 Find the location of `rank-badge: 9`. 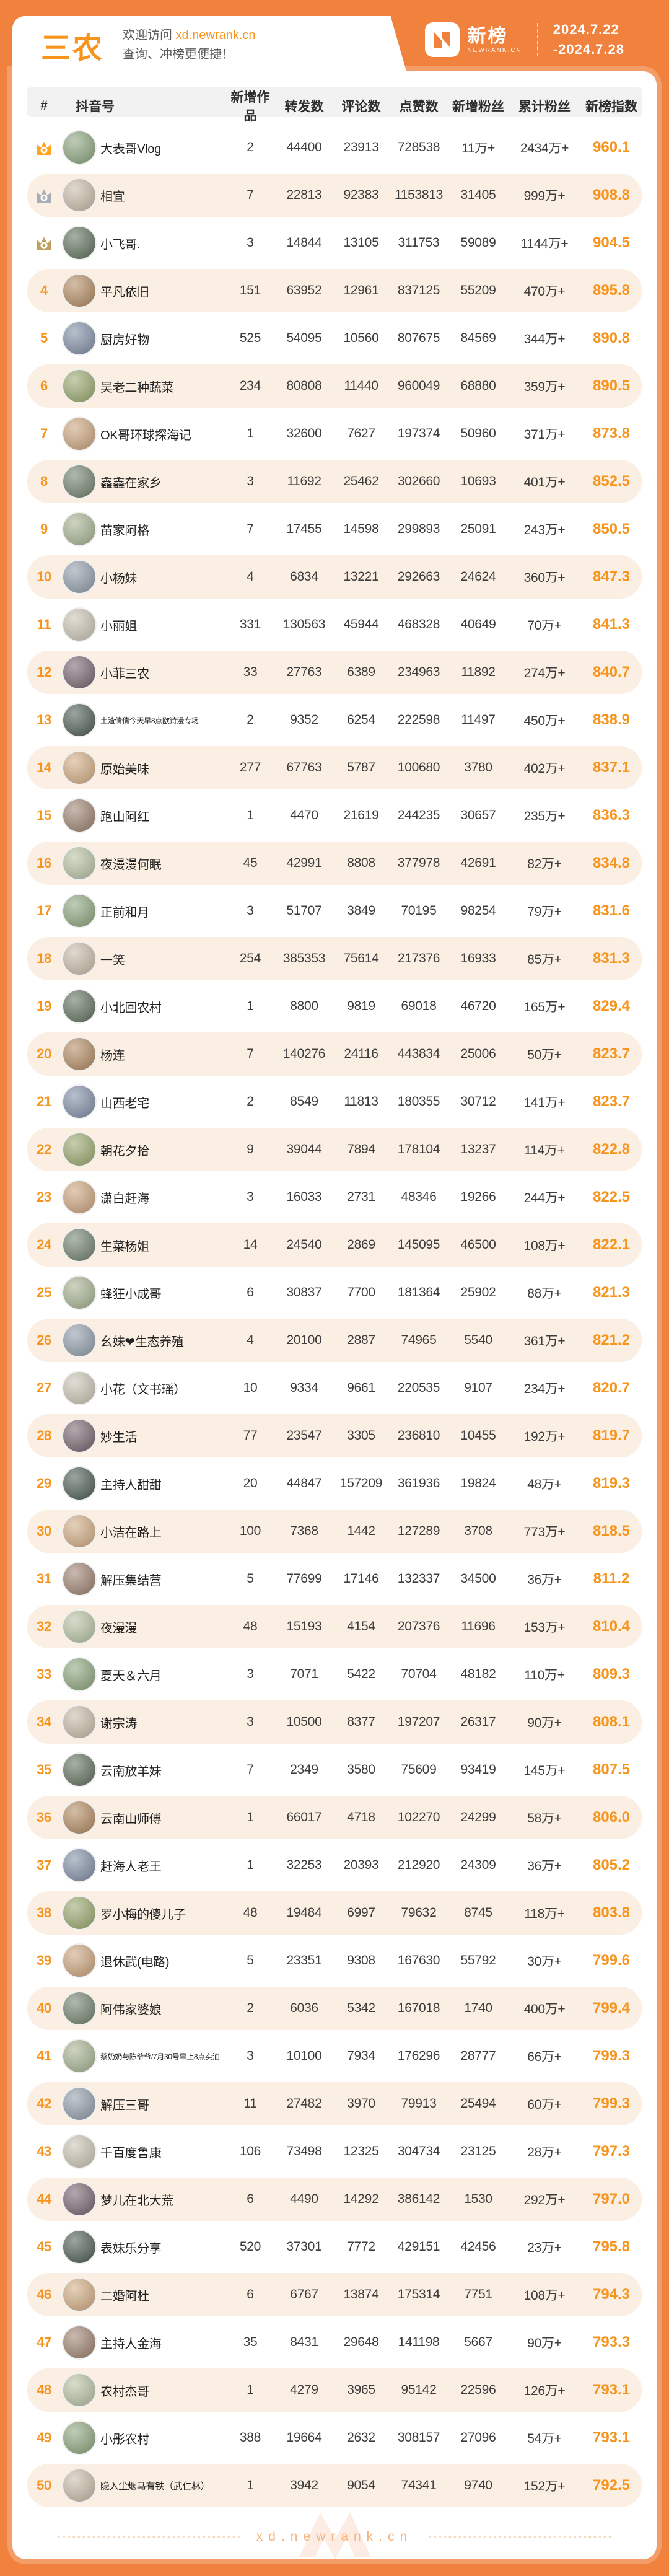

rank-badge: 9 is located at coordinates (44, 529).